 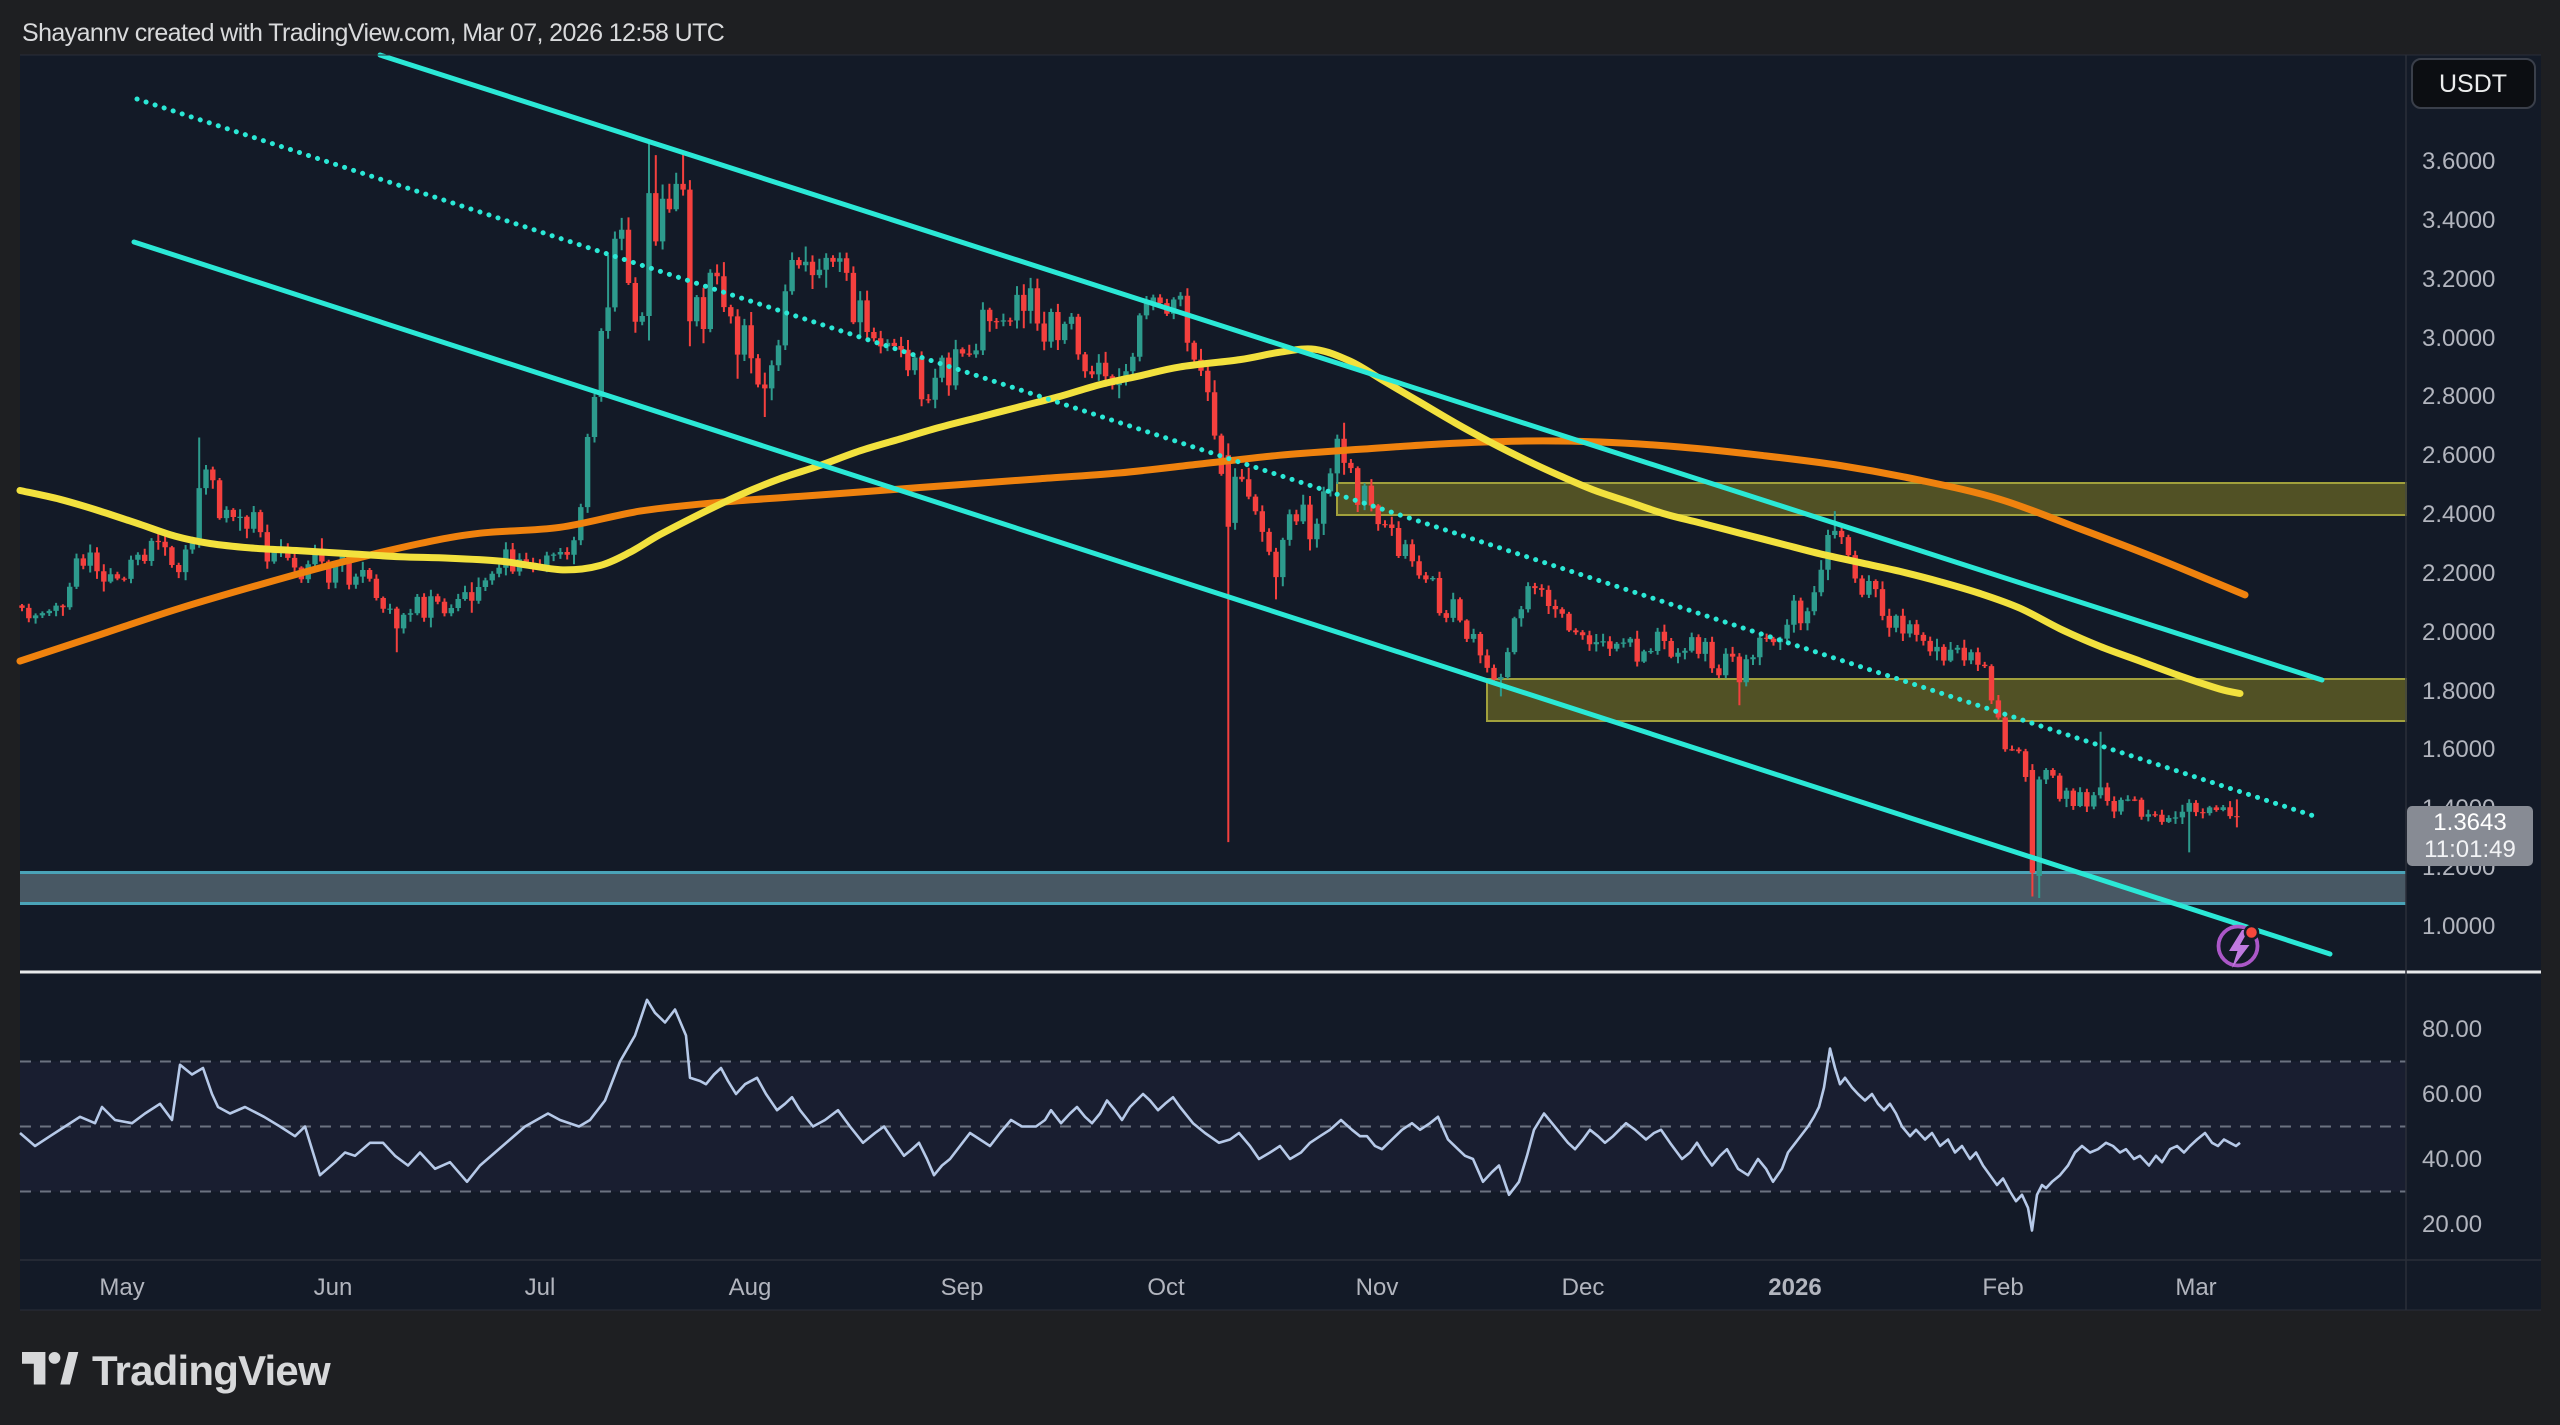 What do you see at coordinates (2458, 749) in the screenshot?
I see `svg-text: 1.6000` at bounding box center [2458, 749].